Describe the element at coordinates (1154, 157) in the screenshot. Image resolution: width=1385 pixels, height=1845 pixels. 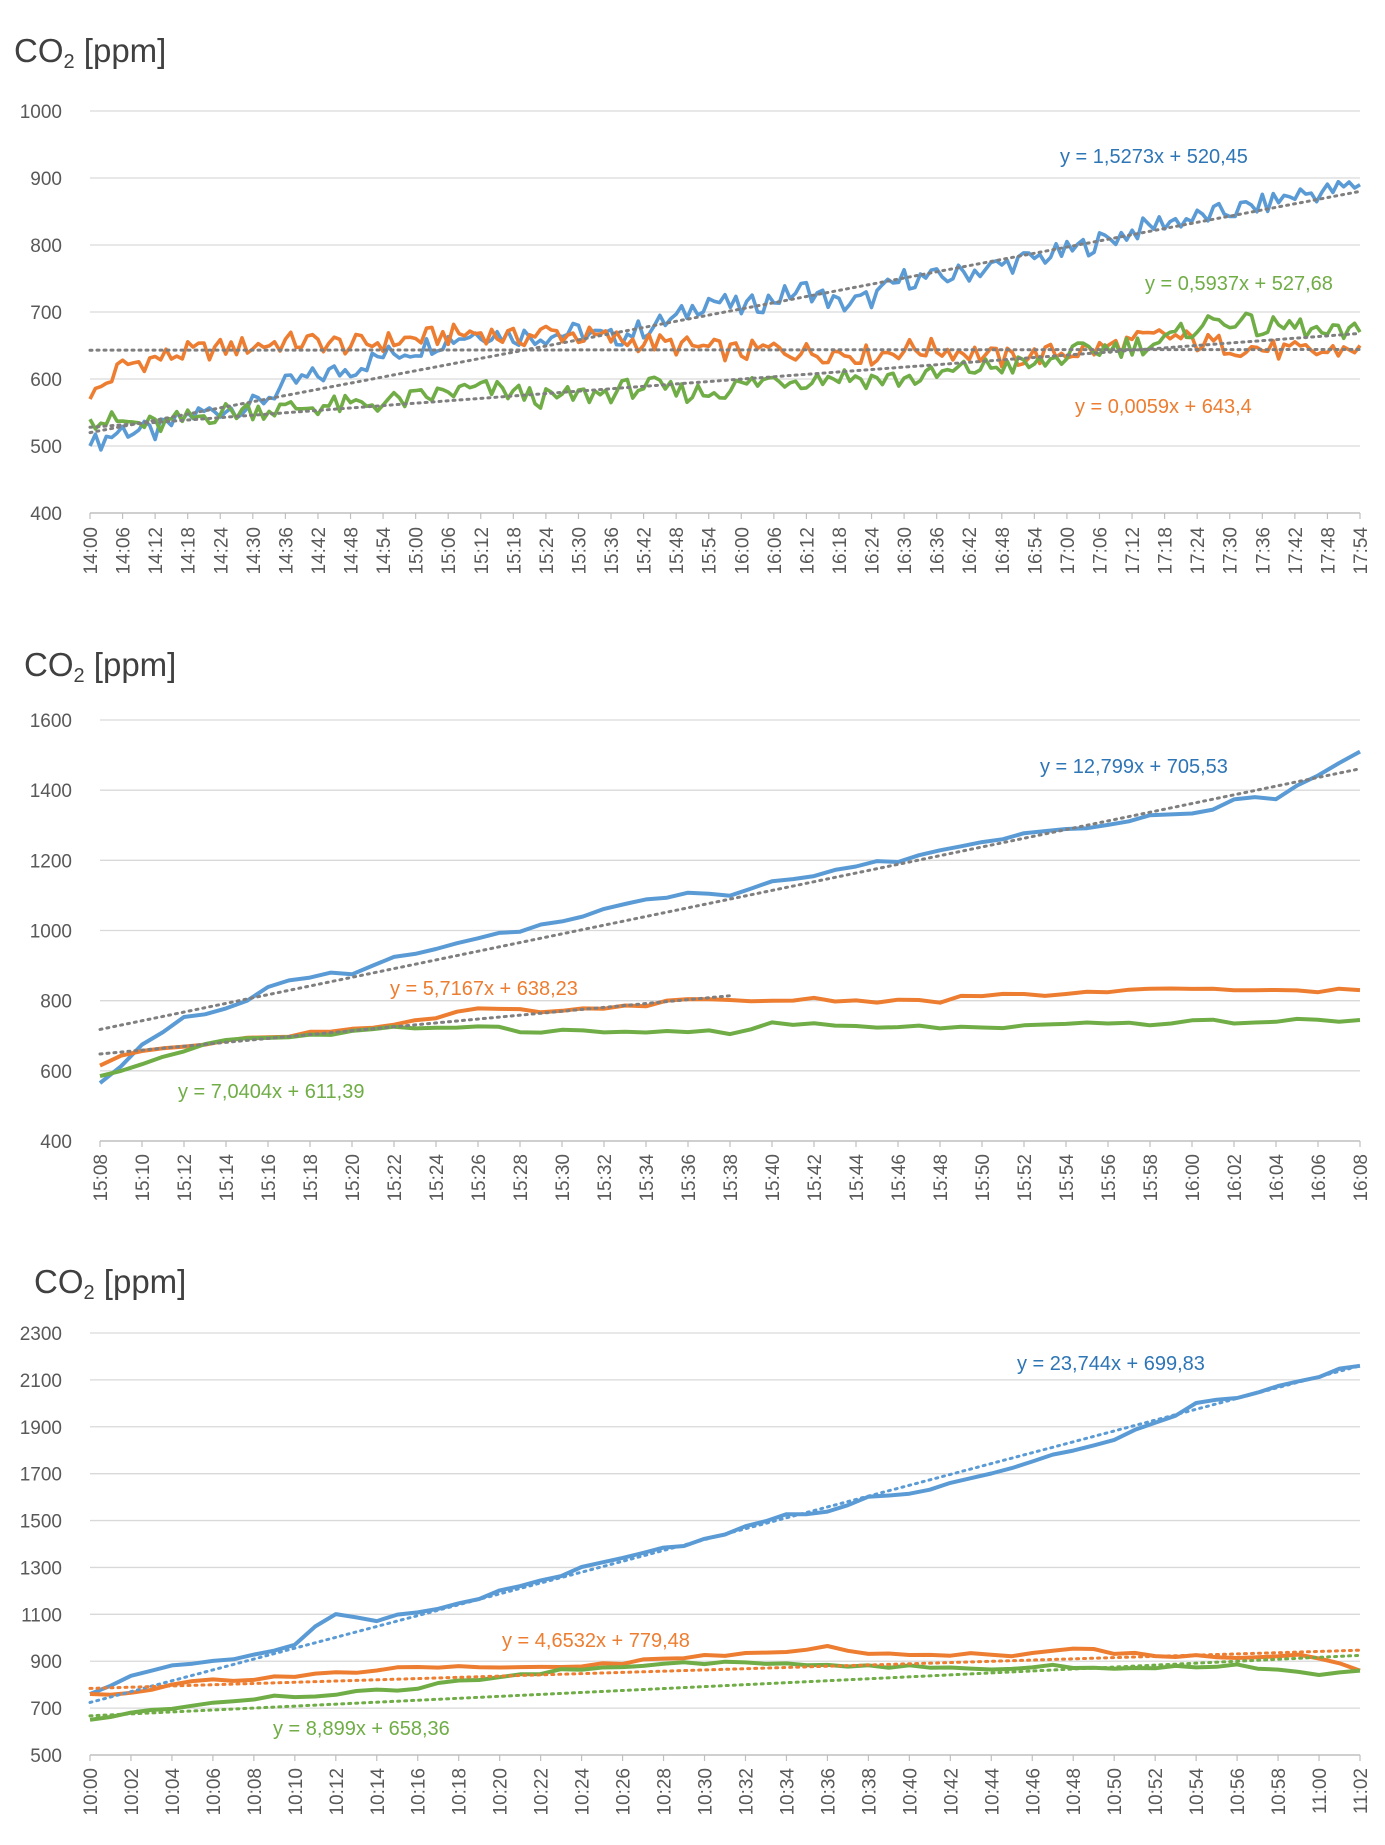
I see `trendline-equation: y = 1,5273x + 520,45` at that location.